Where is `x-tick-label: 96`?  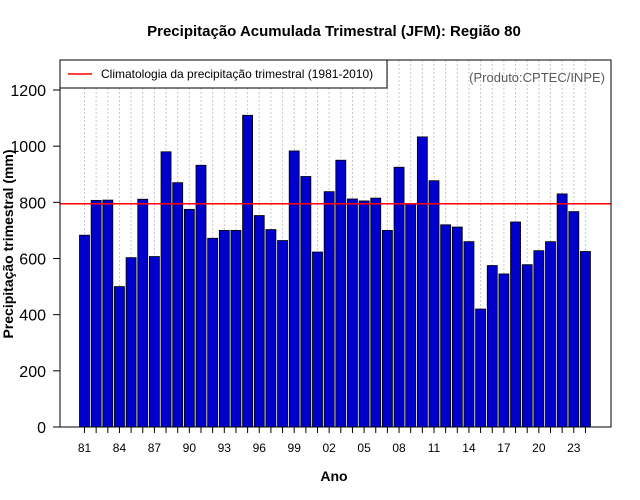 x-tick-label: 96 is located at coordinates (260, 448).